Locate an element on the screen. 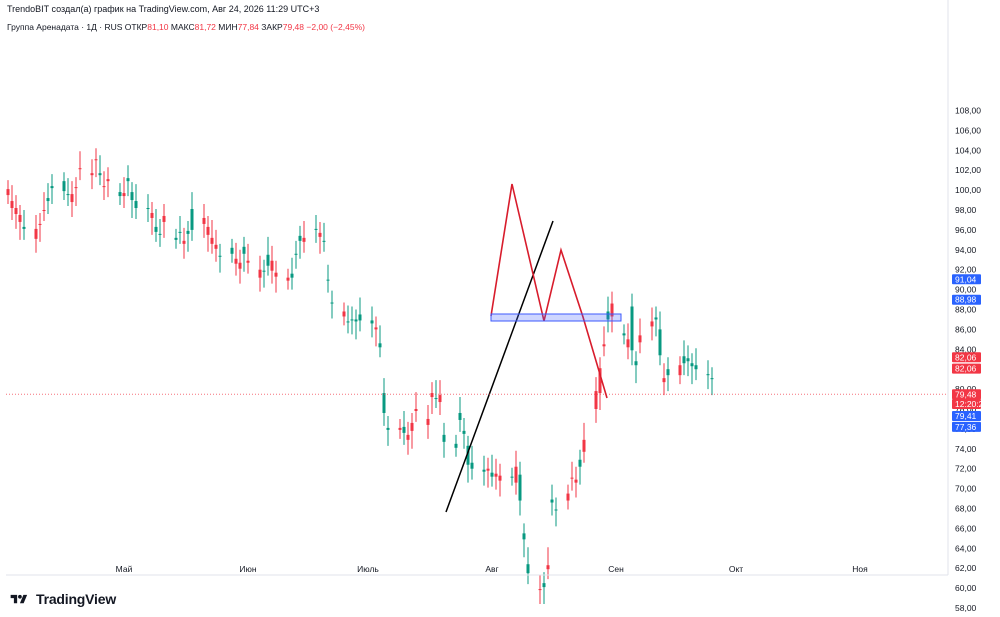  price-tick-label: 80,00 is located at coordinates (966, 389).